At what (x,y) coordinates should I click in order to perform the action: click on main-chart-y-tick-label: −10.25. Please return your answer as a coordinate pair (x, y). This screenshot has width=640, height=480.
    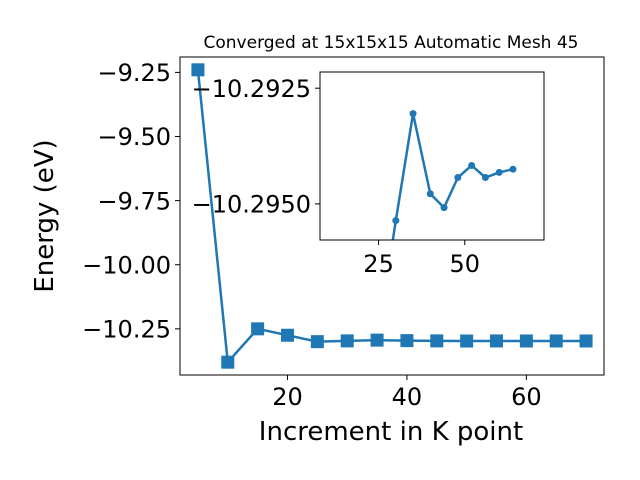
    Looking at the image, I should click on (126, 329).